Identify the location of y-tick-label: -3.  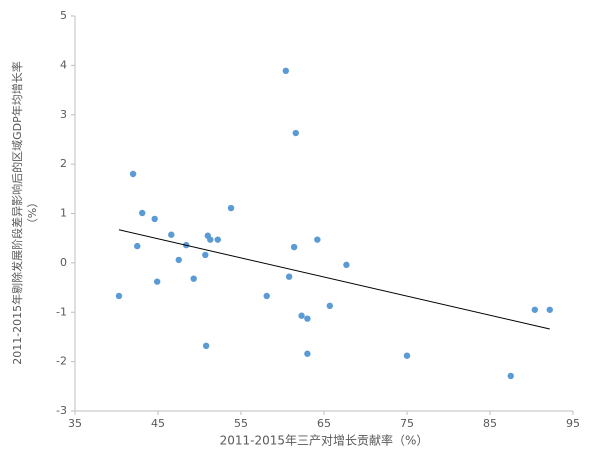
(61, 410).